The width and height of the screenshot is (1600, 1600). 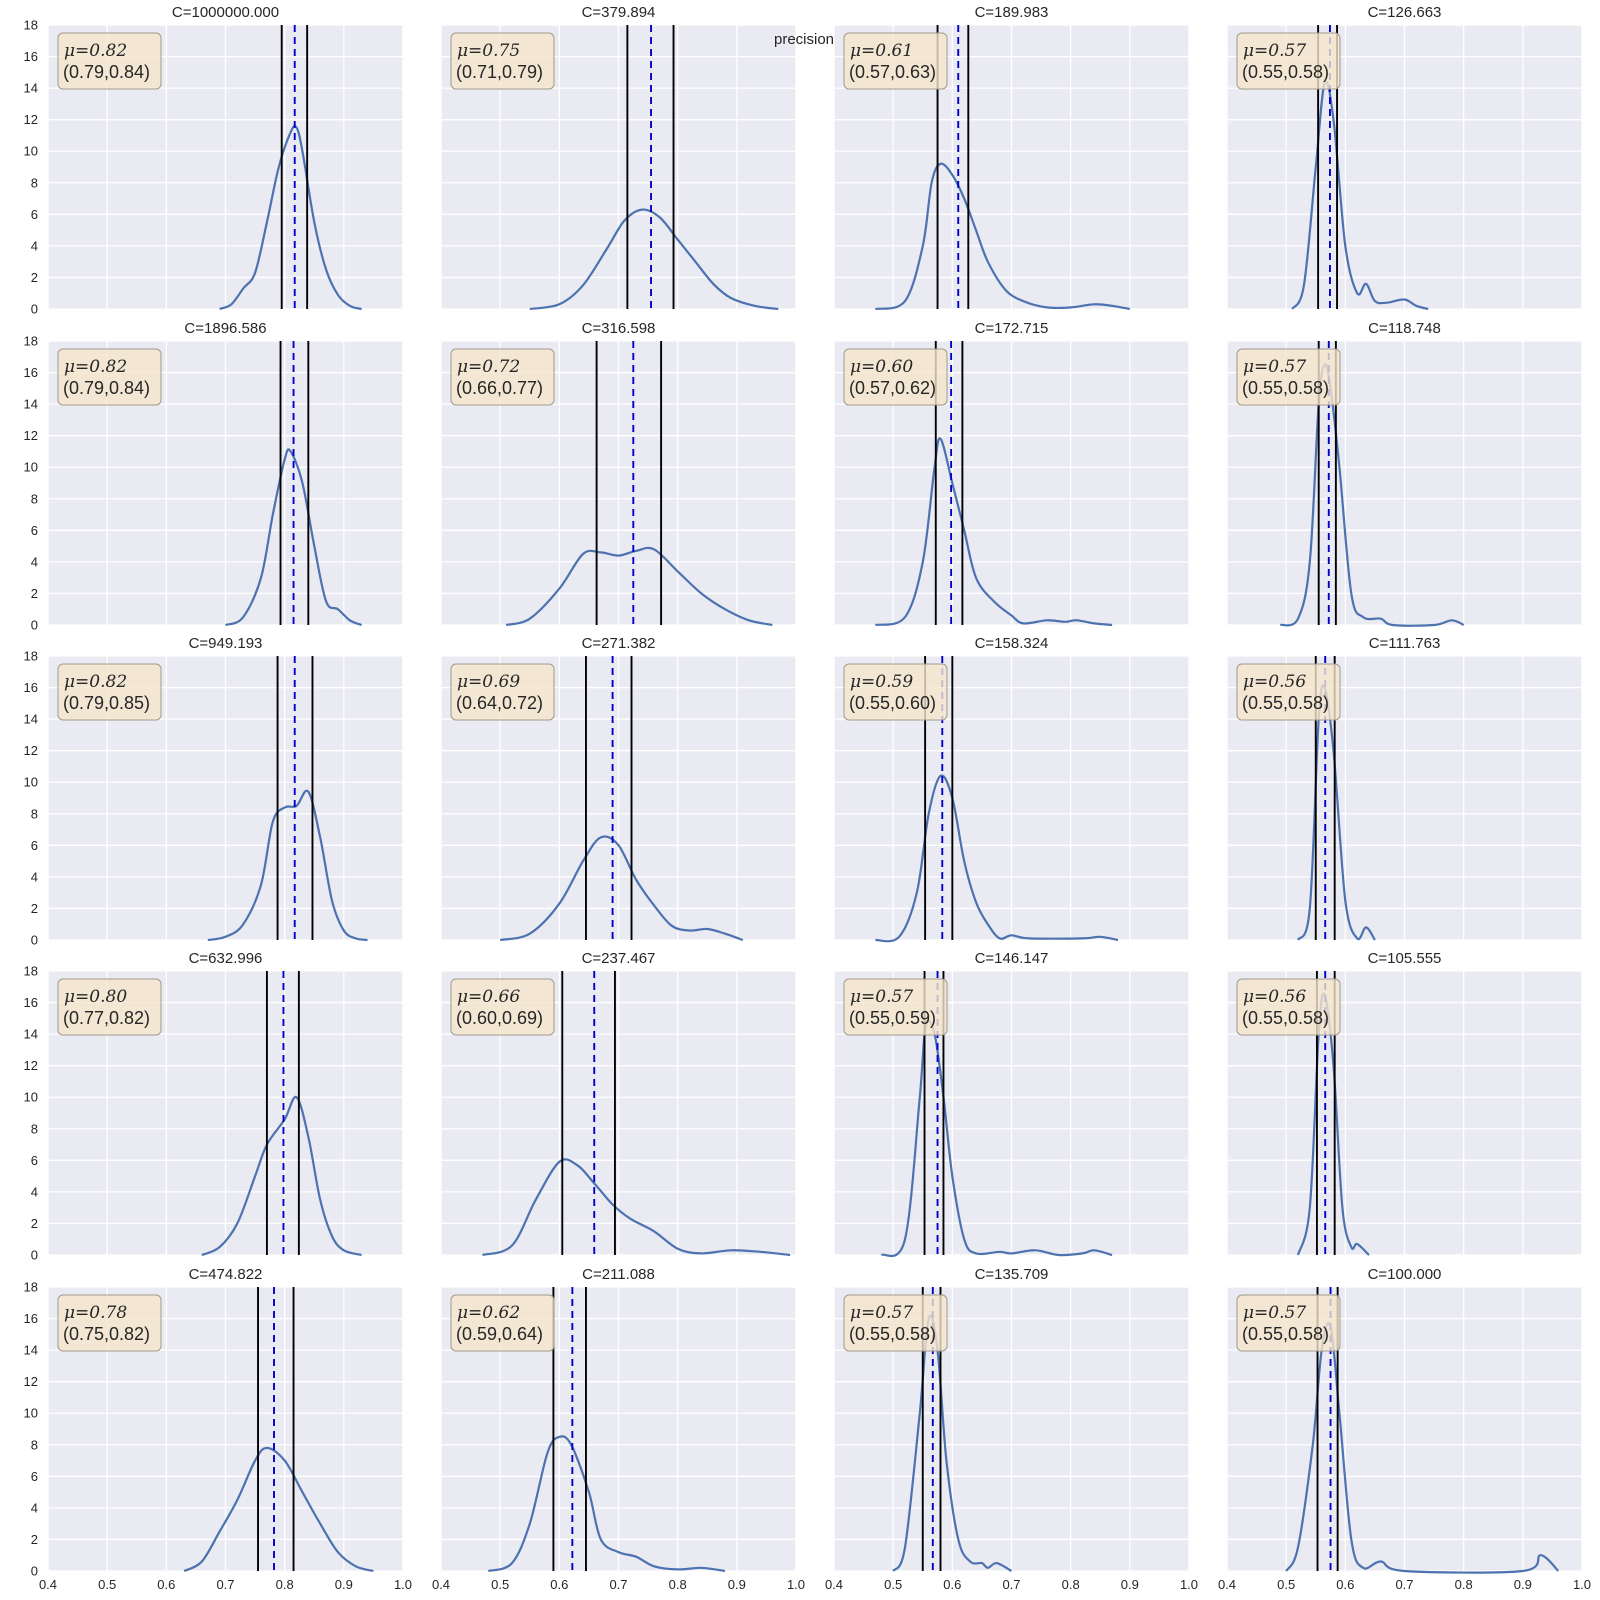 I want to click on subplot-11: C=158.324 μ=0.59(0.55,0.60), so click(x=1011, y=789).